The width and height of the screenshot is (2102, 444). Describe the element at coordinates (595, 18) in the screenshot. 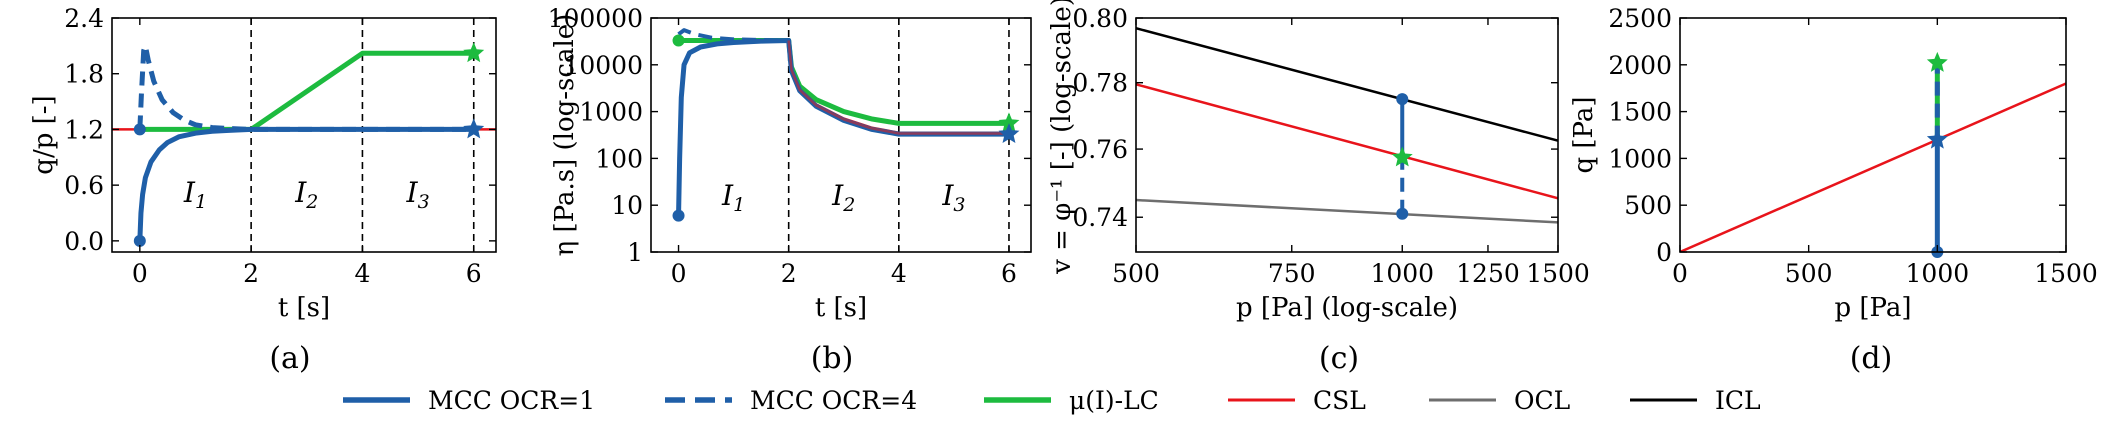

I see `y-tick-label: 100000` at that location.